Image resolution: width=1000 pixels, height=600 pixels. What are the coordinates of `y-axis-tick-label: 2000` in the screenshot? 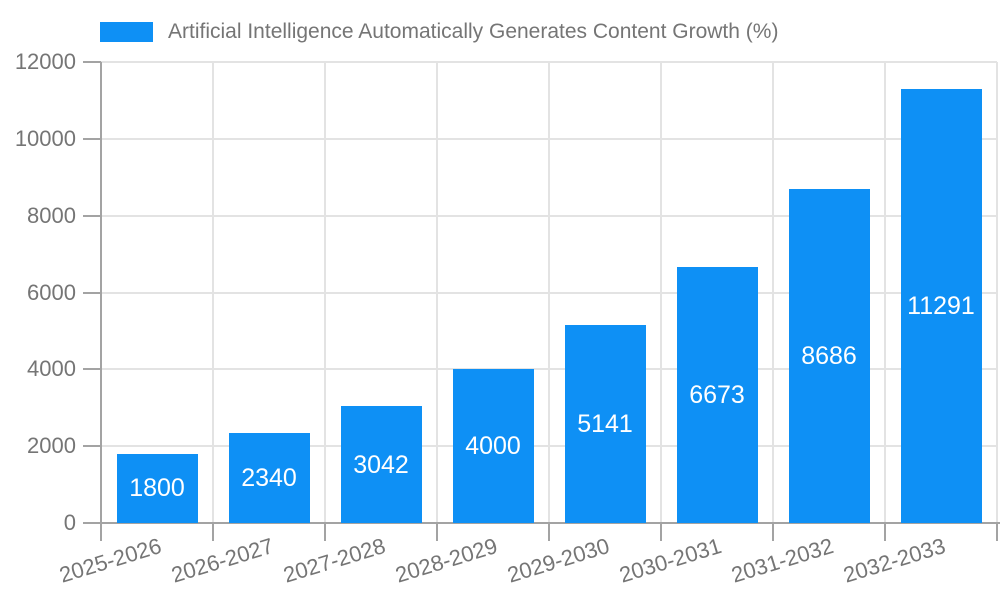 It's located at (51, 445).